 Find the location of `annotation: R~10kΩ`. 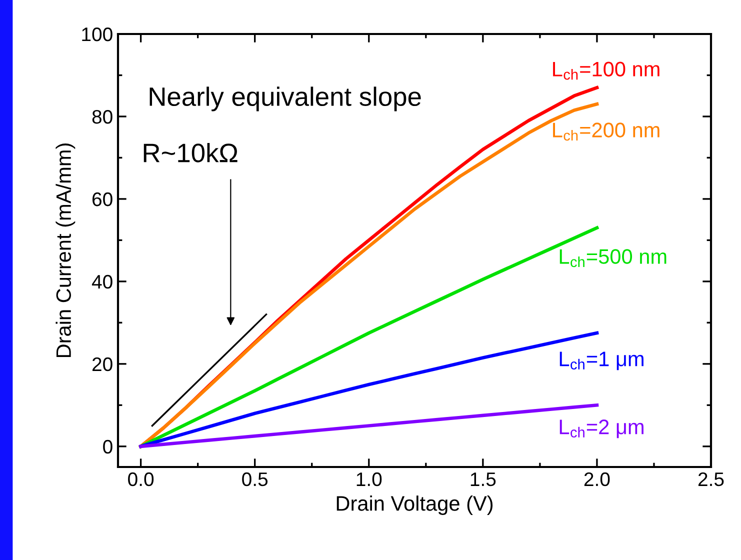

annotation: R~10kΩ is located at coordinates (191, 152).